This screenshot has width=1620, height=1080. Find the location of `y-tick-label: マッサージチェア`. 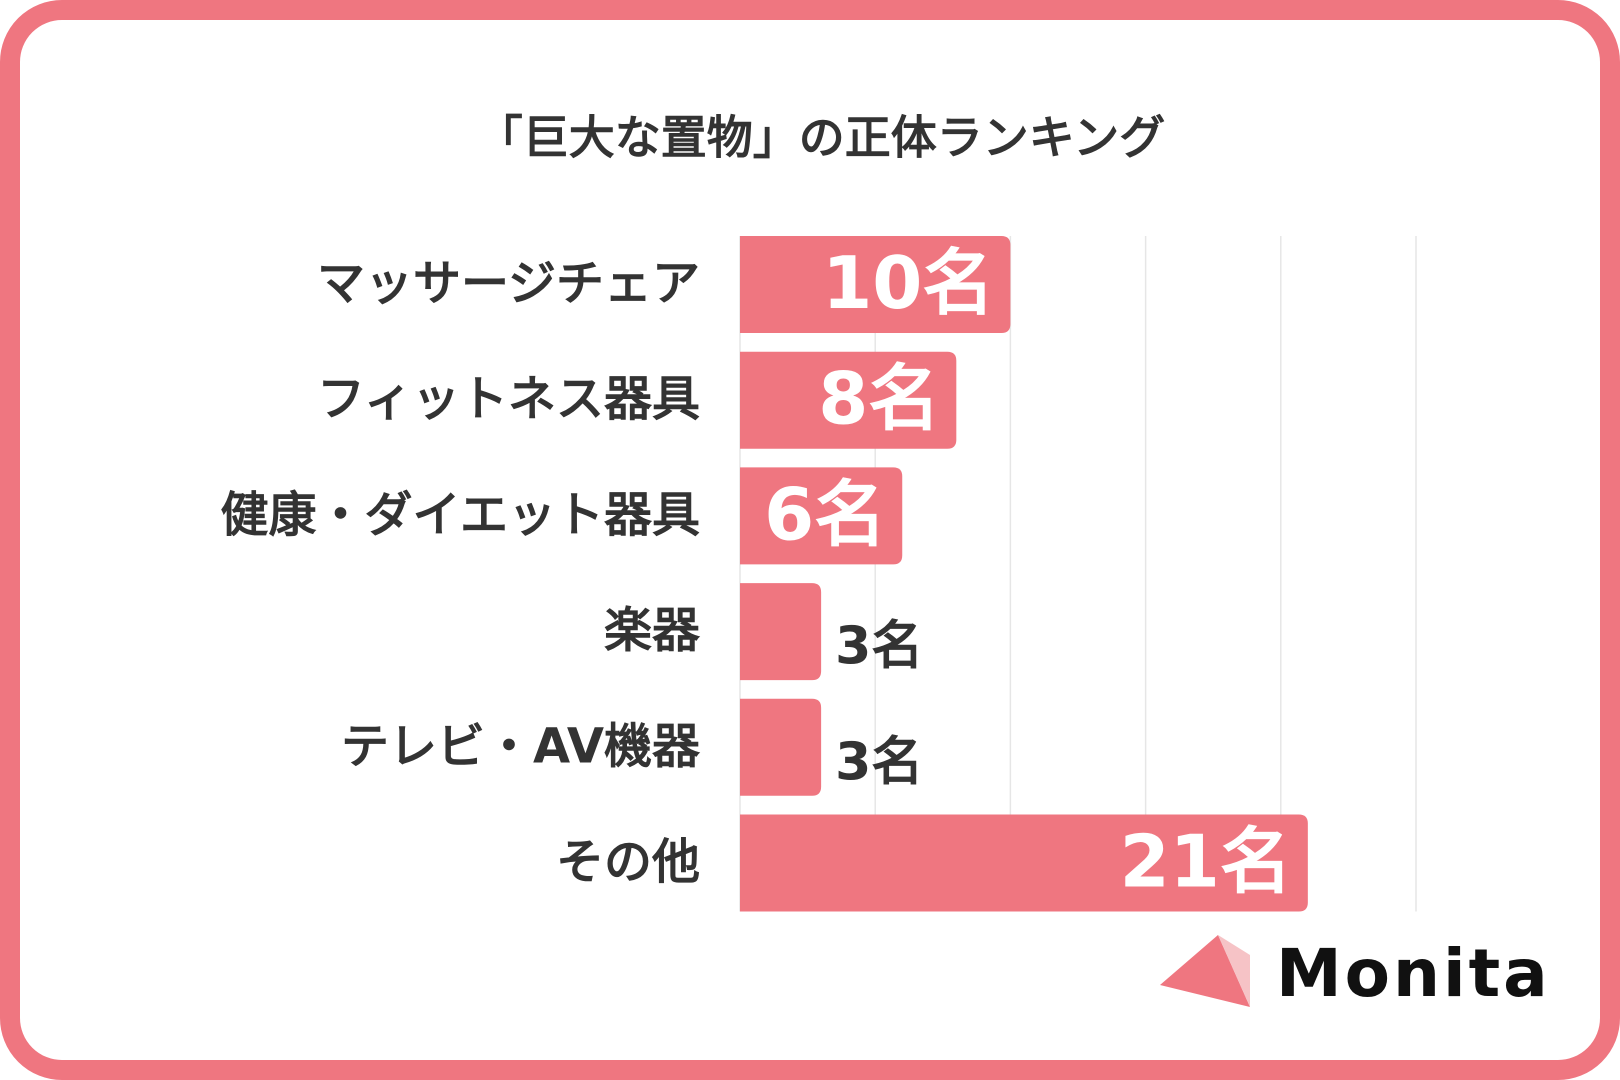

y-tick-label: マッサージチェア is located at coordinates (508, 284).